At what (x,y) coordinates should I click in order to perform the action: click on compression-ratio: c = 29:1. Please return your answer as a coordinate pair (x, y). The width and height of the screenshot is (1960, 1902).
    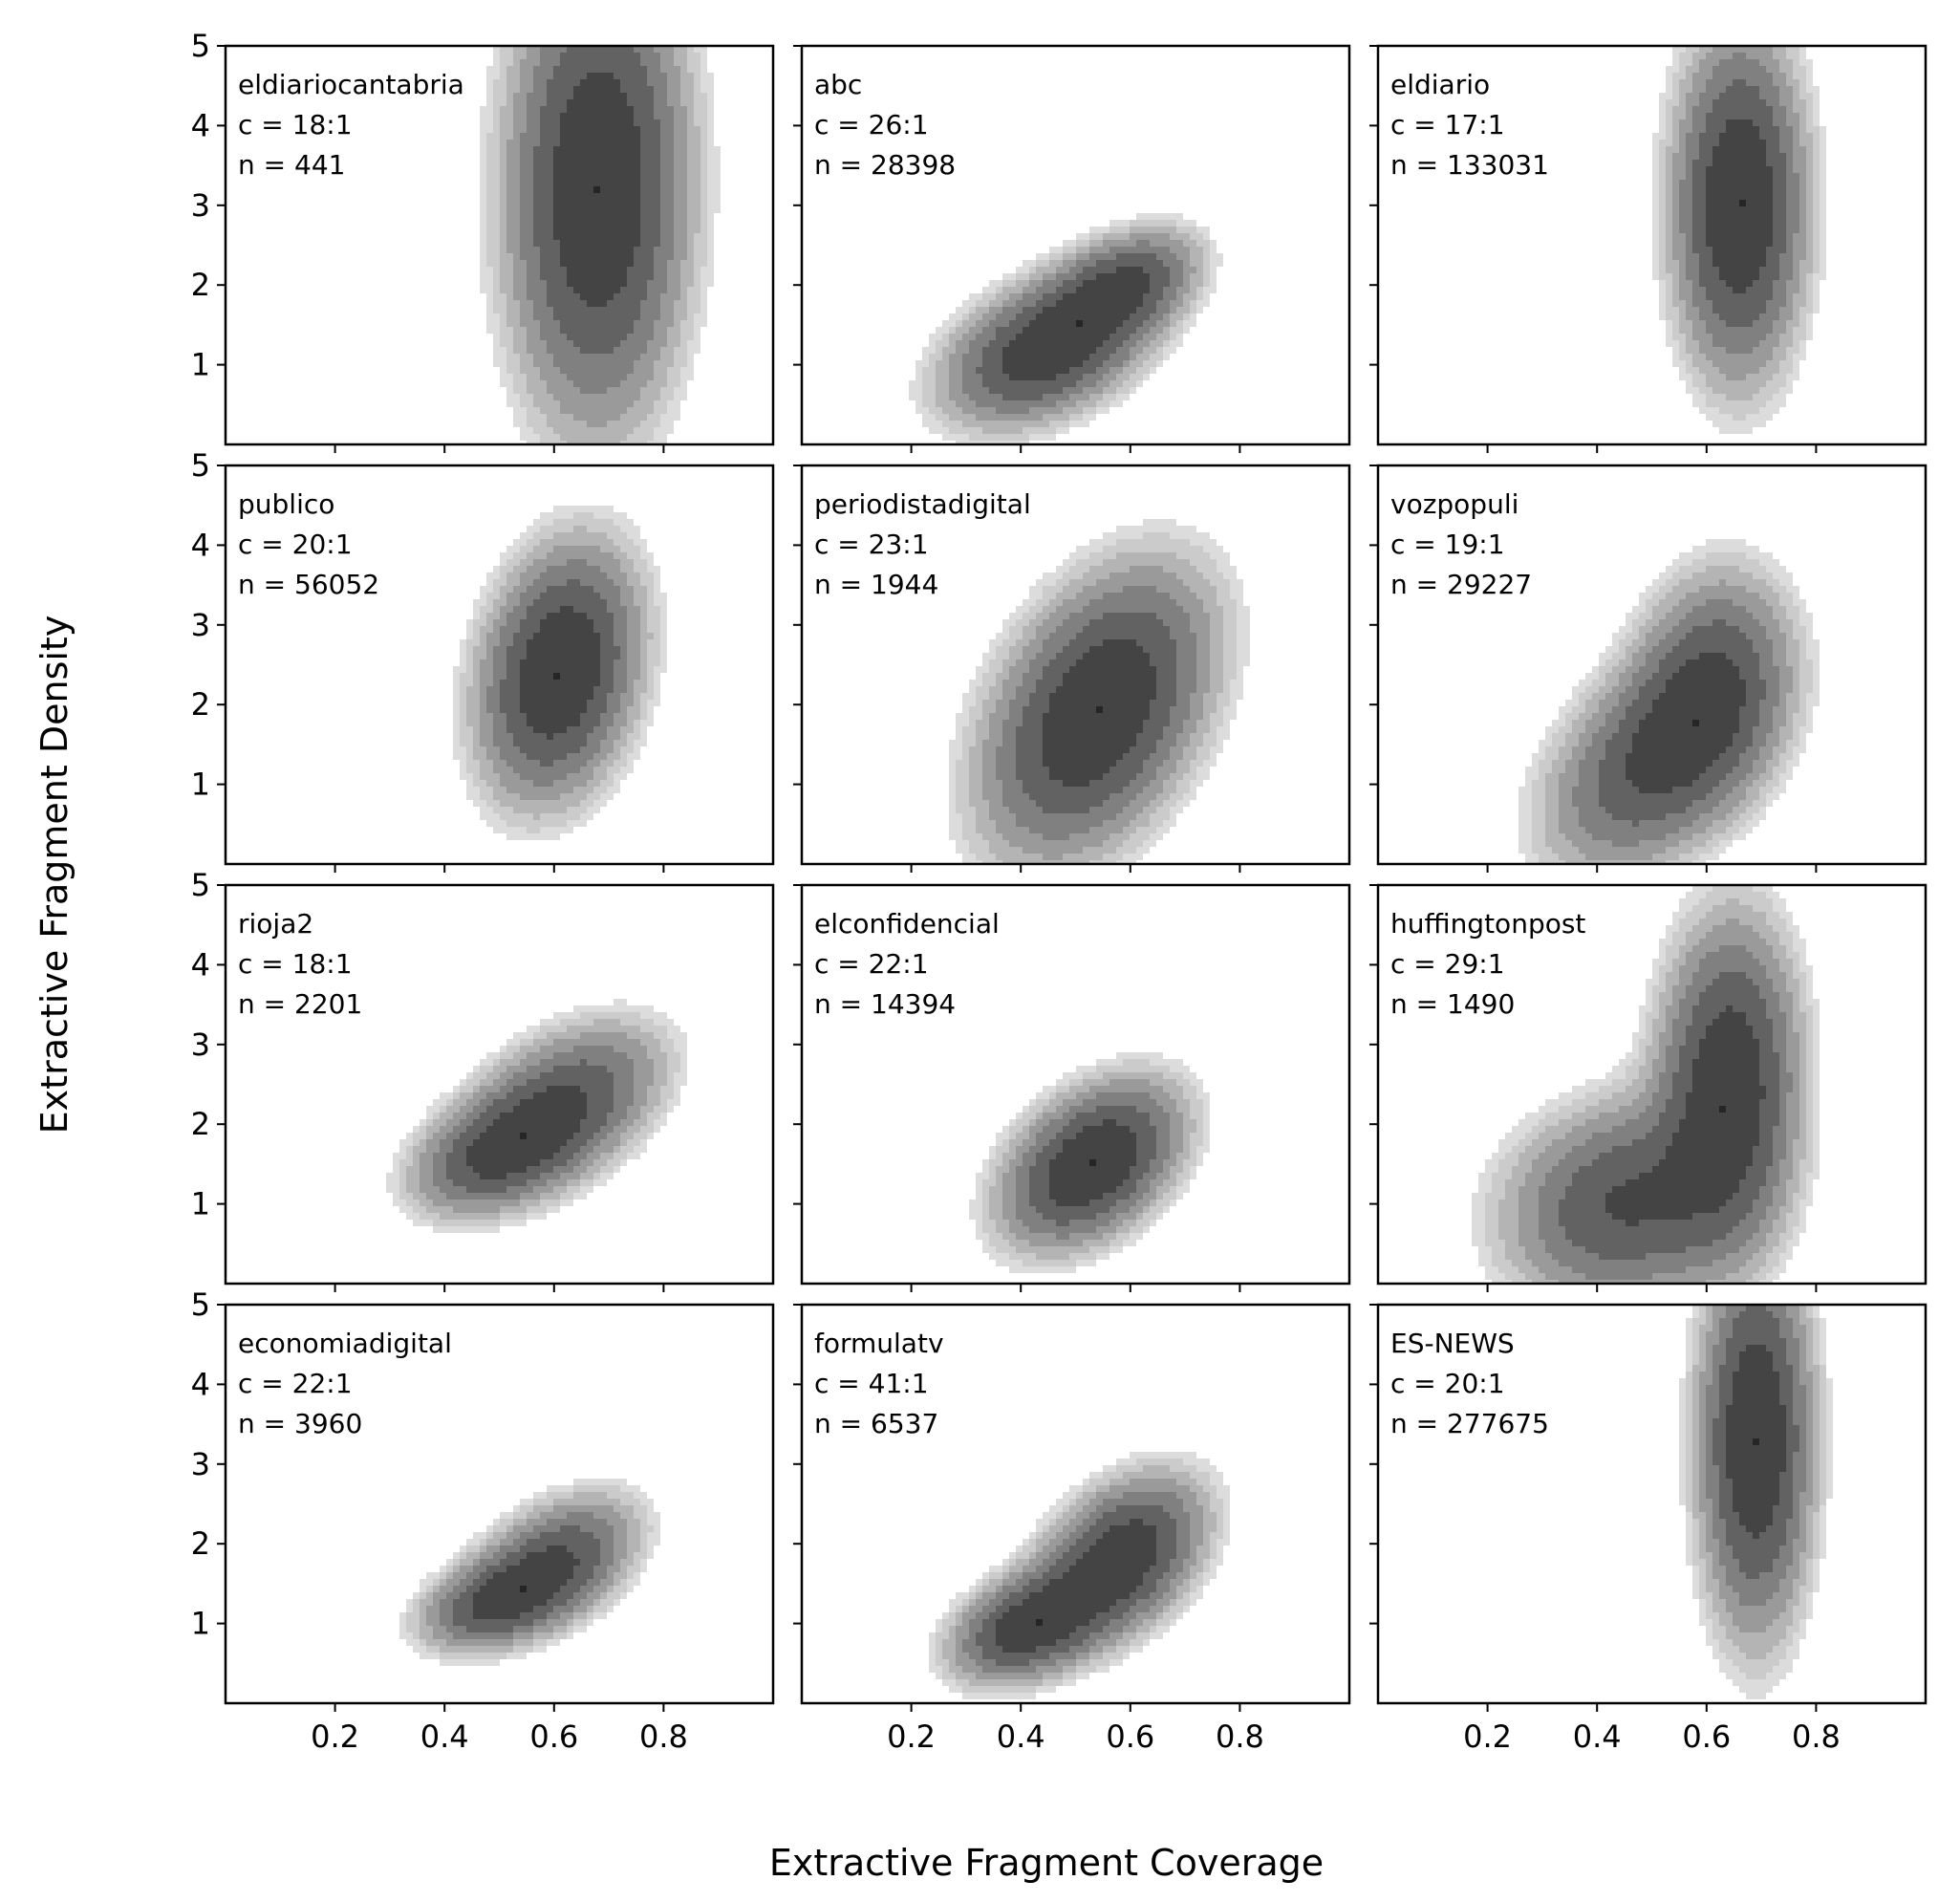
    Looking at the image, I should click on (1448, 964).